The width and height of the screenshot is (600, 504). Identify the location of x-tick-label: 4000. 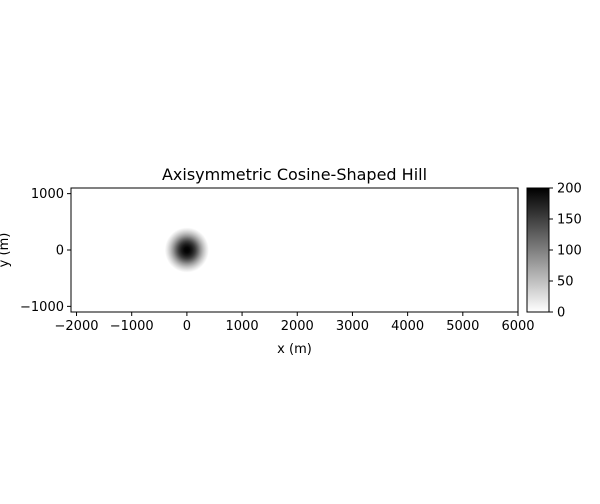
(407, 326).